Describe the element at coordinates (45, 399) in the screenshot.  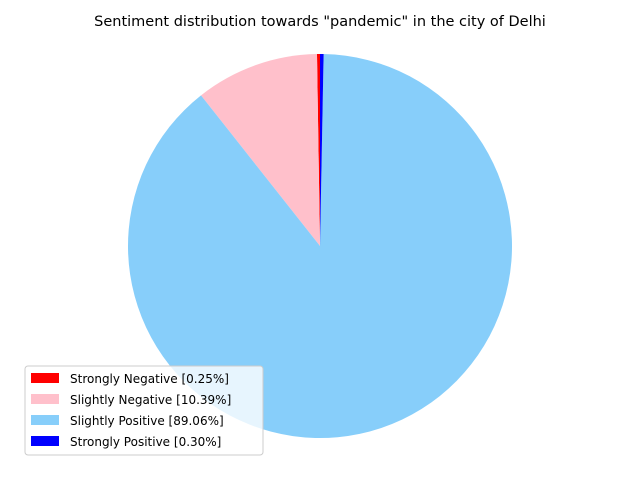
I see `legend-swatch-slightly-negative` at that location.